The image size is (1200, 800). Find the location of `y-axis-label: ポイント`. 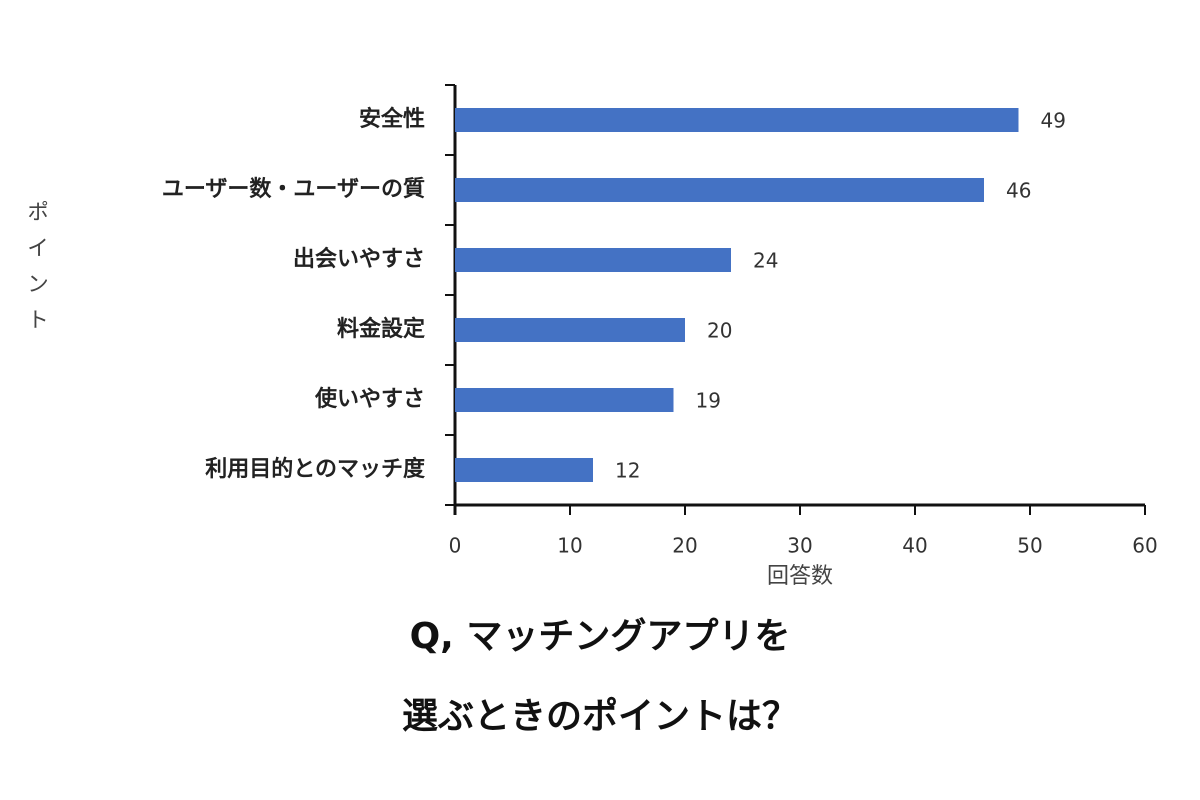

y-axis-label: ポイント is located at coordinates (35, 272).